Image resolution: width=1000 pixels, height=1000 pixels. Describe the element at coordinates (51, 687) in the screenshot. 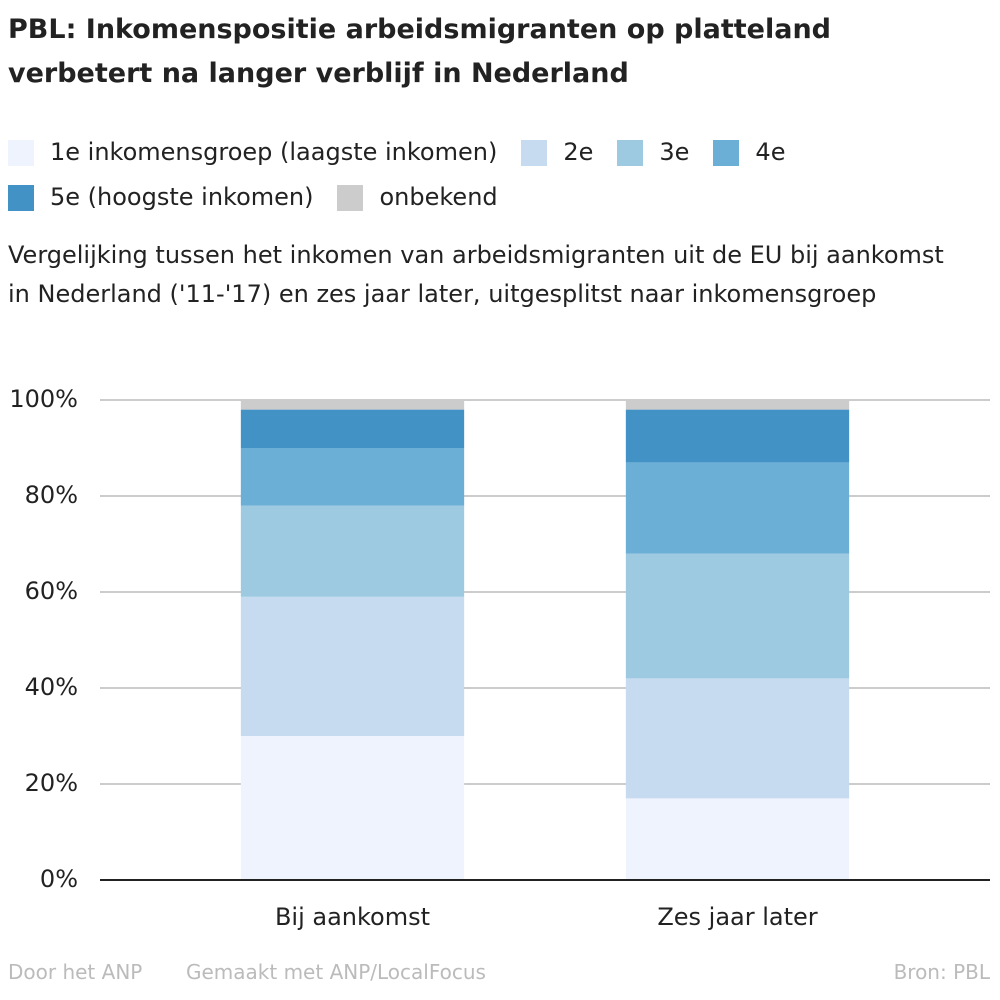

I see `y-tick-label: 40%` at that location.